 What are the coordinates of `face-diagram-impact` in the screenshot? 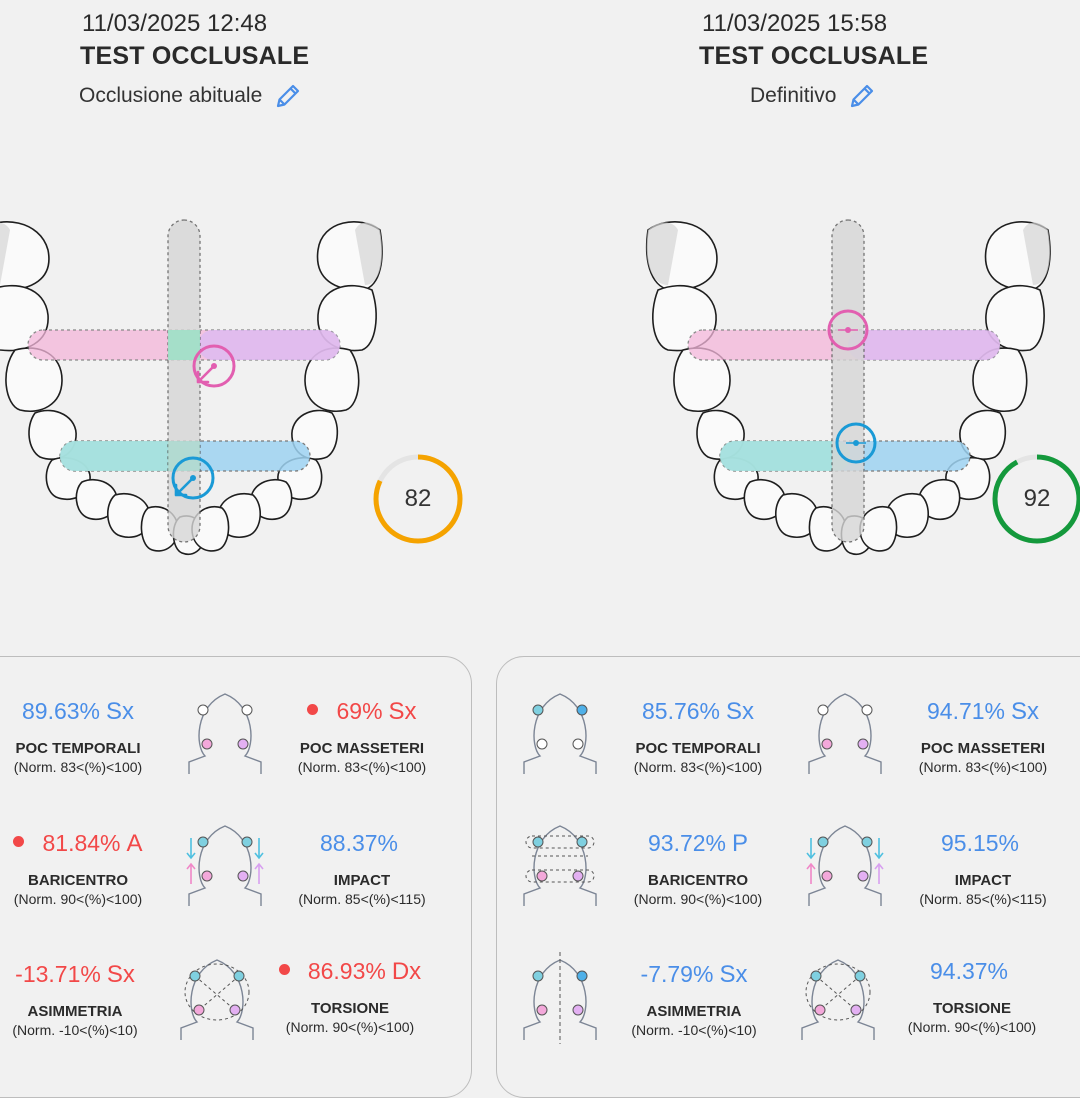 It's located at (845, 865).